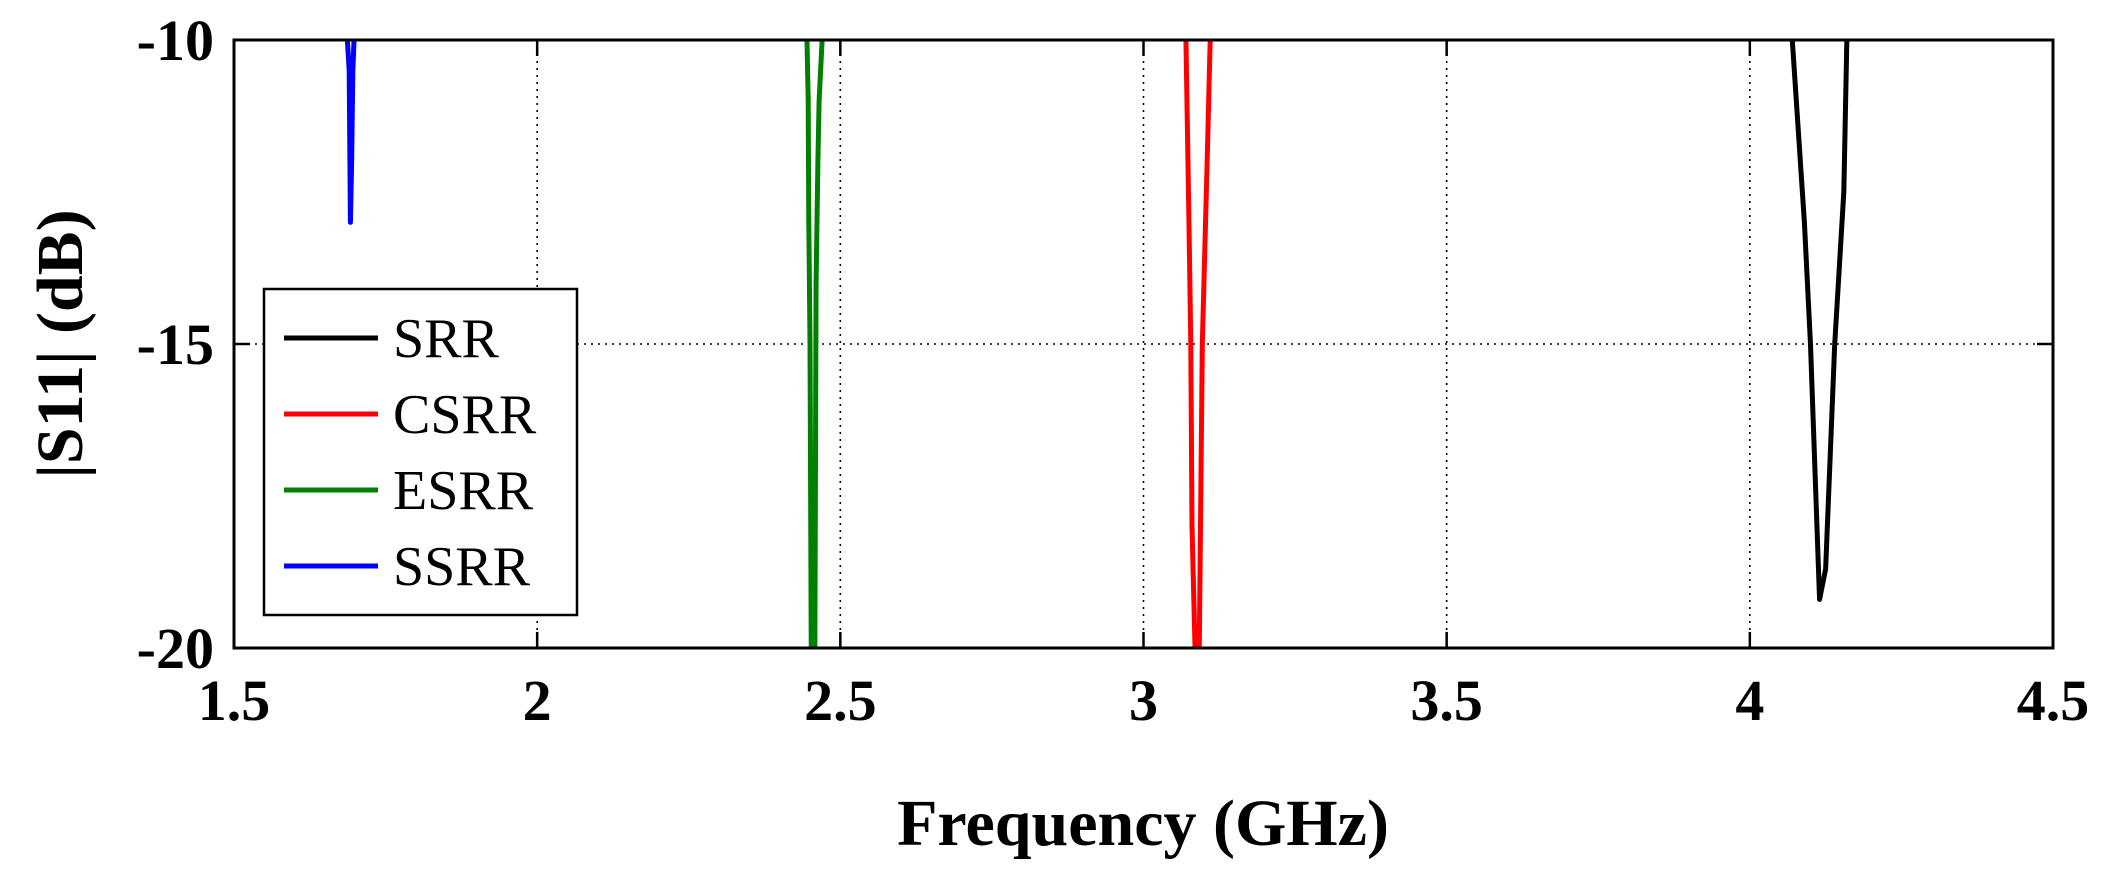 The image size is (2121, 882). I want to click on legend-label-csrr: CSRR, so click(465, 415).